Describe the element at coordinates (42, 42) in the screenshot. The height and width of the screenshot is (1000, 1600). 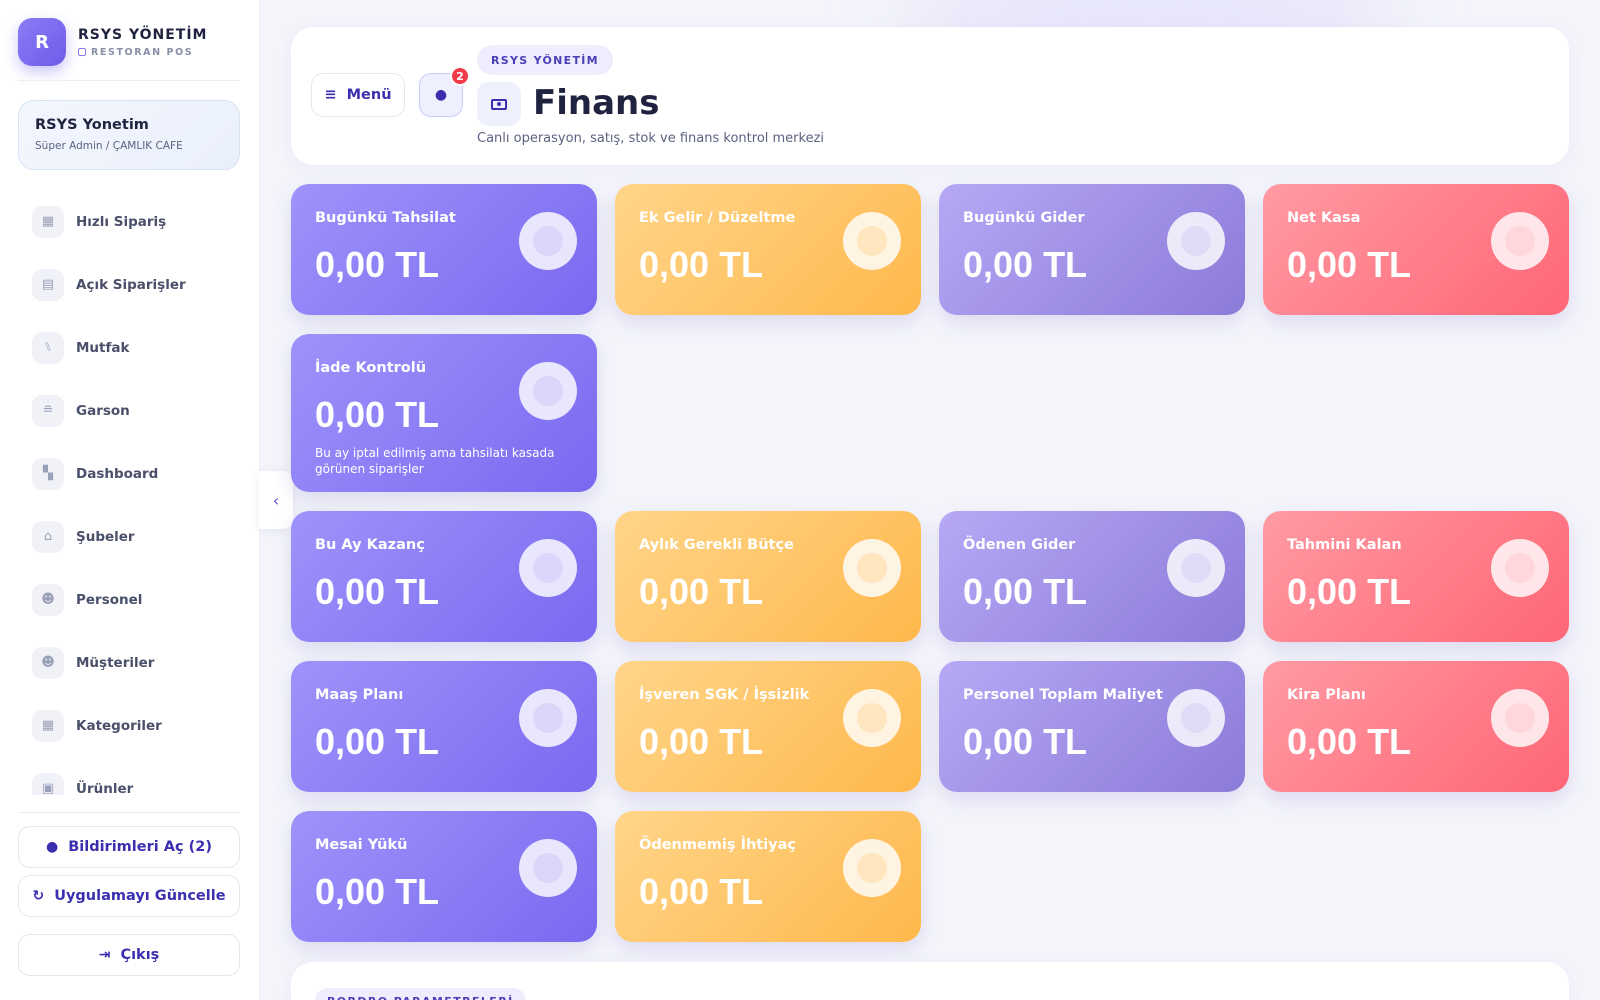
I see `brand-logo: R` at that location.